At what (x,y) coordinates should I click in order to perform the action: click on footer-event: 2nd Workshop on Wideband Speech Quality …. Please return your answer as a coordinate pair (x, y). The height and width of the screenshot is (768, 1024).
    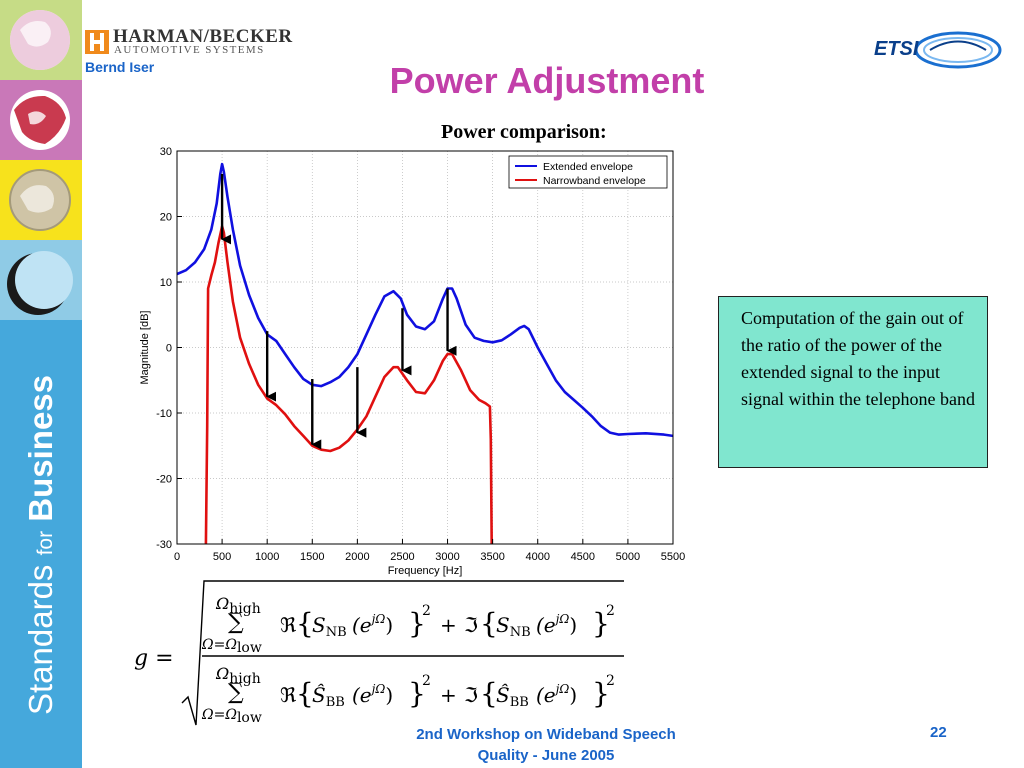
    Looking at the image, I should click on (546, 745).